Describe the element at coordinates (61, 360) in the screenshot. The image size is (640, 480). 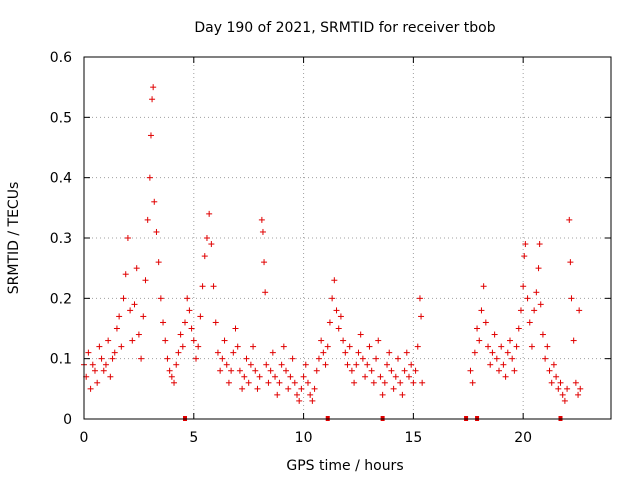
I see `y-tick-label: 0.1` at that location.